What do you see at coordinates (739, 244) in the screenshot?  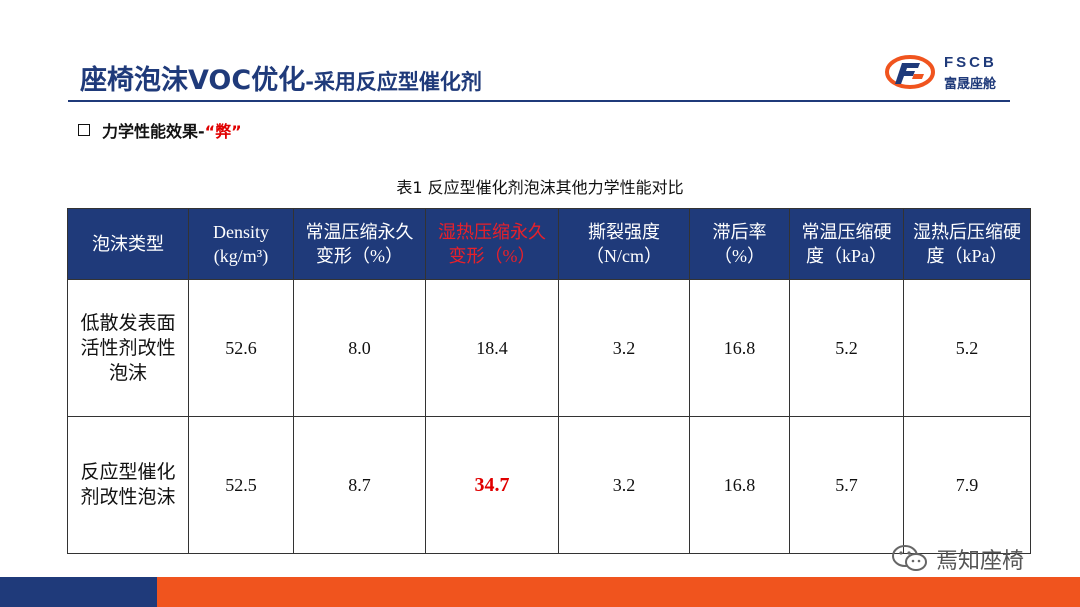 I see `header-hysteresis: 滞后率（%）` at bounding box center [739, 244].